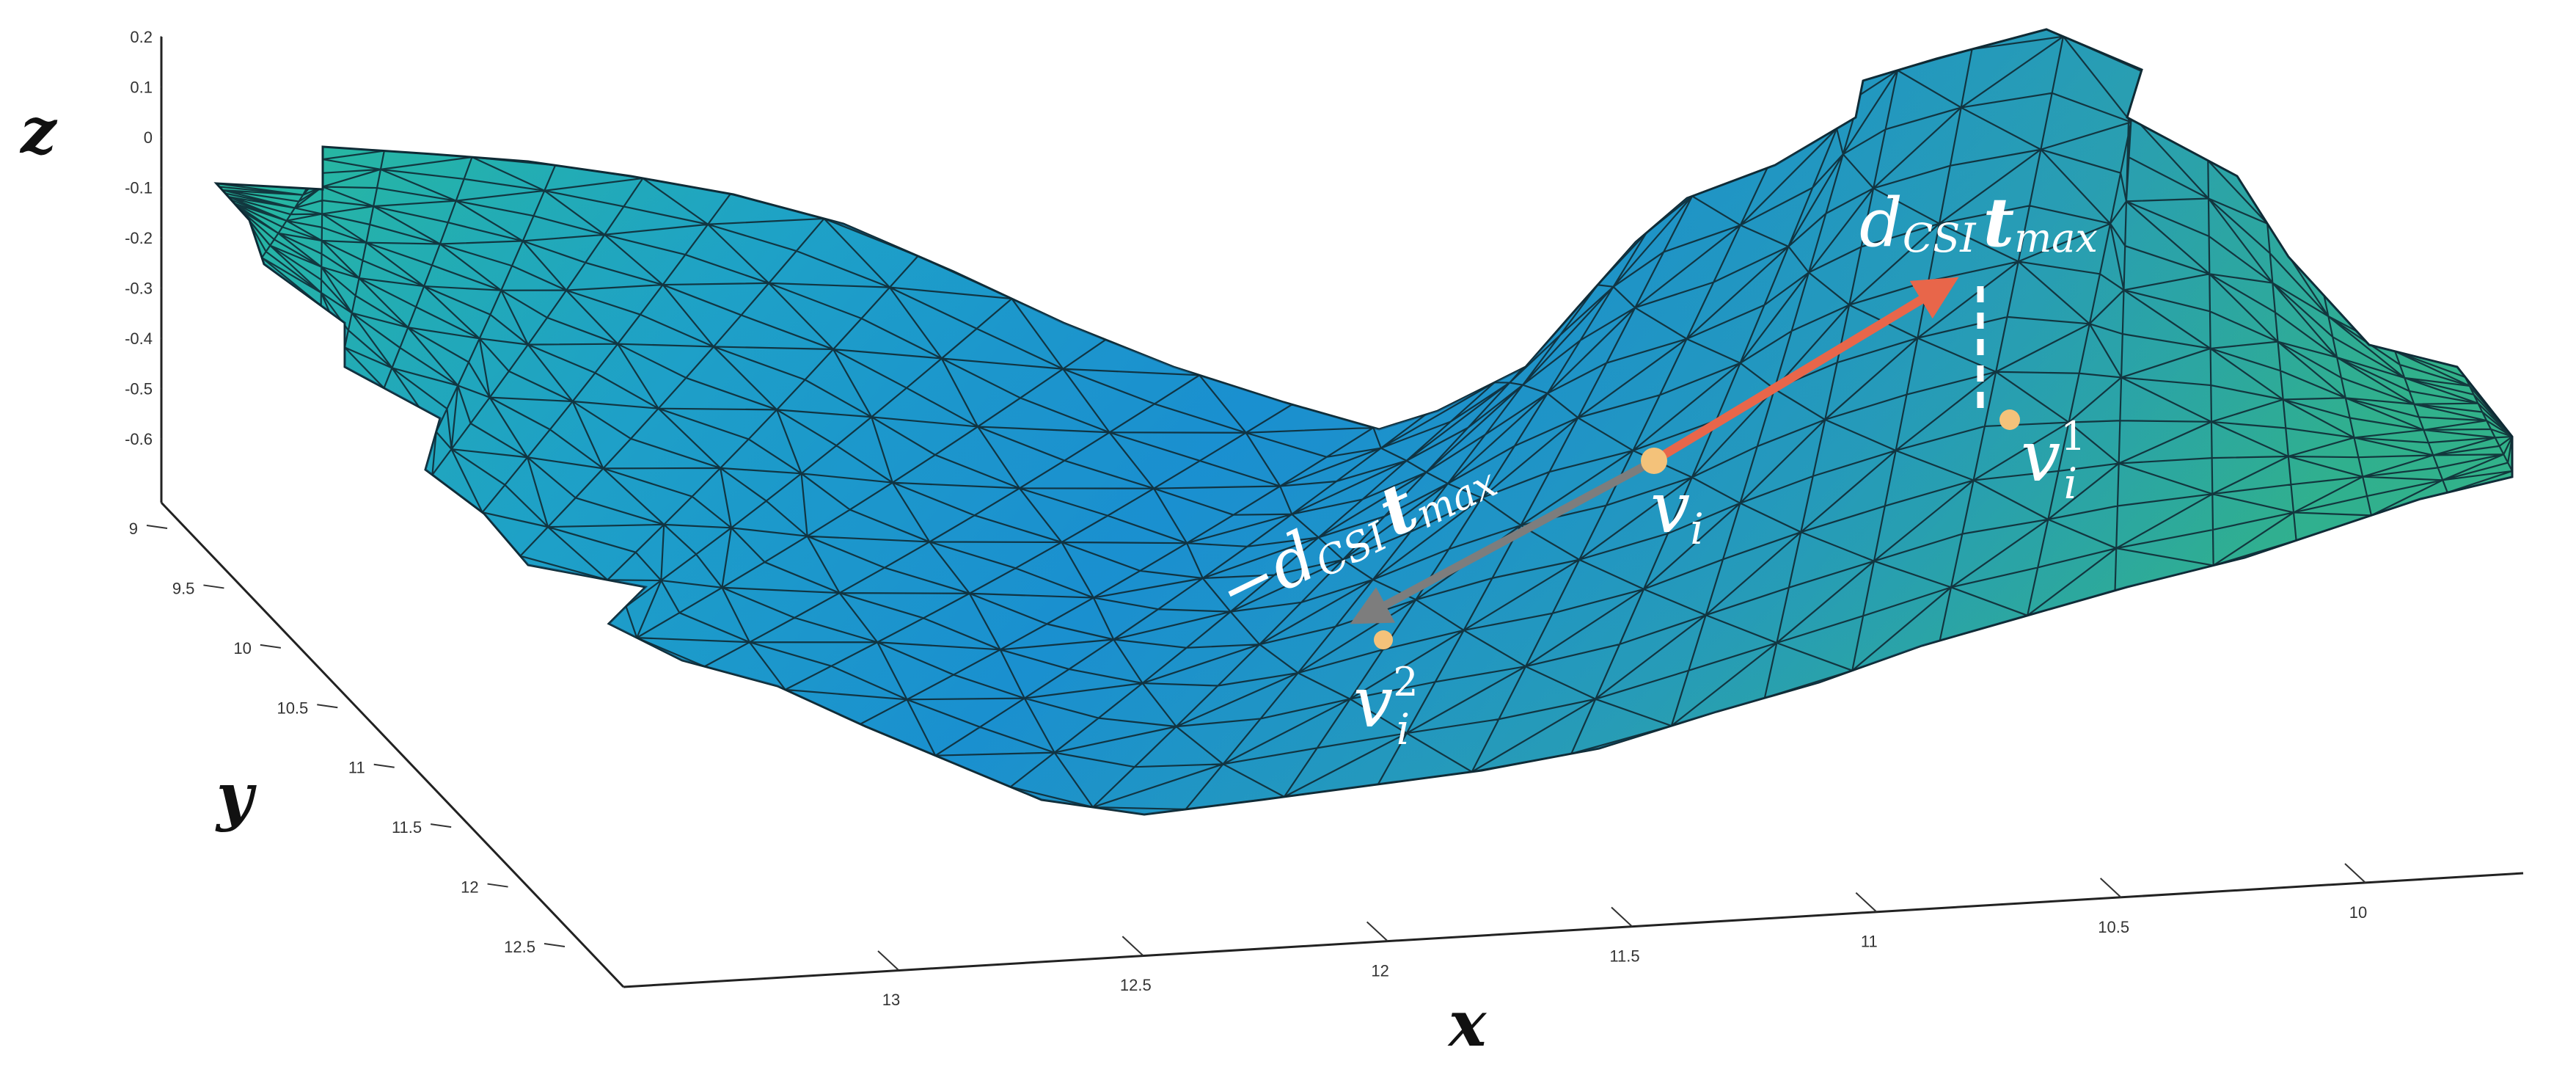 The image size is (2576, 1086). I want to click on x-tick-label: 11.5, so click(1624, 957).